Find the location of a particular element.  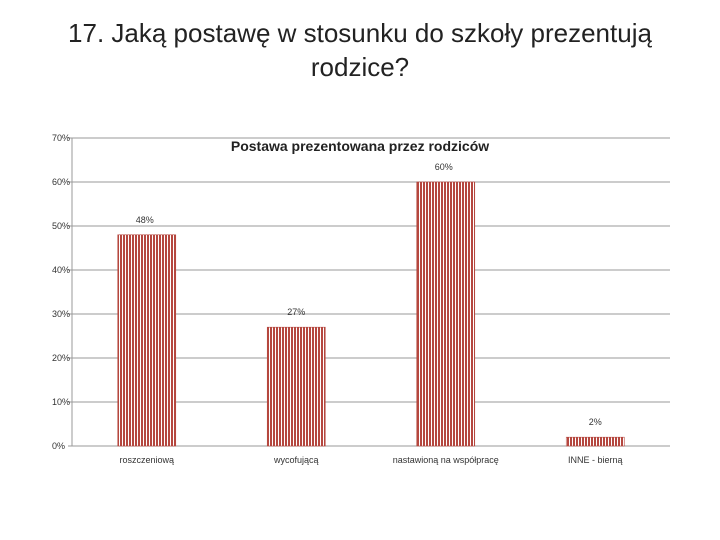

y-tick-label: 50% is located at coordinates (61, 226).